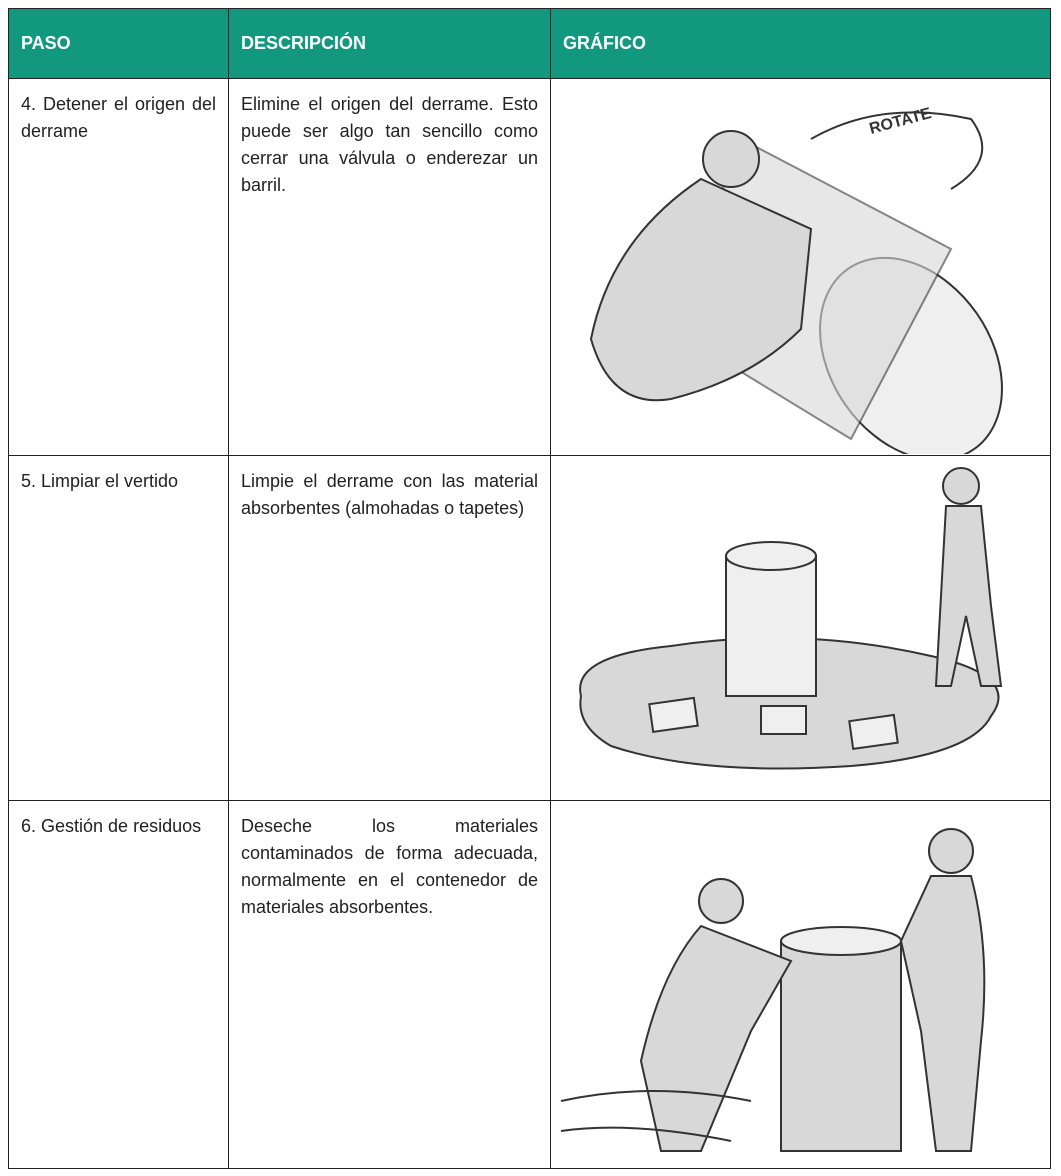 The height and width of the screenshot is (1176, 1061). What do you see at coordinates (796, 279) in the screenshot?
I see `barrel-illustration: ROTATE` at bounding box center [796, 279].